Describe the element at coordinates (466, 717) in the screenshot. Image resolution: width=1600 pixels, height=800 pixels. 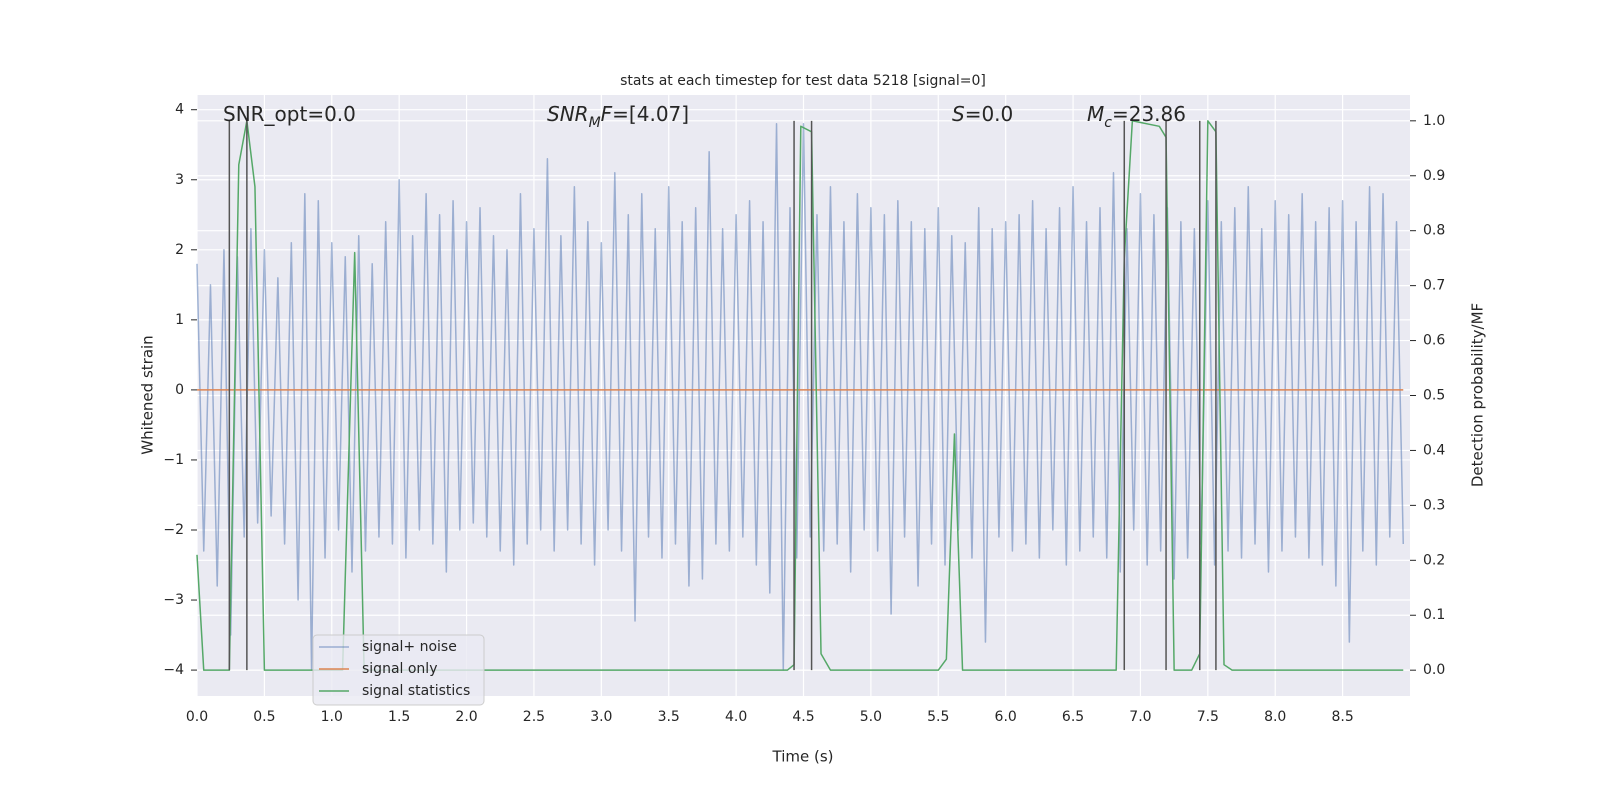
I see `x-tick-label: 2.0` at that location.